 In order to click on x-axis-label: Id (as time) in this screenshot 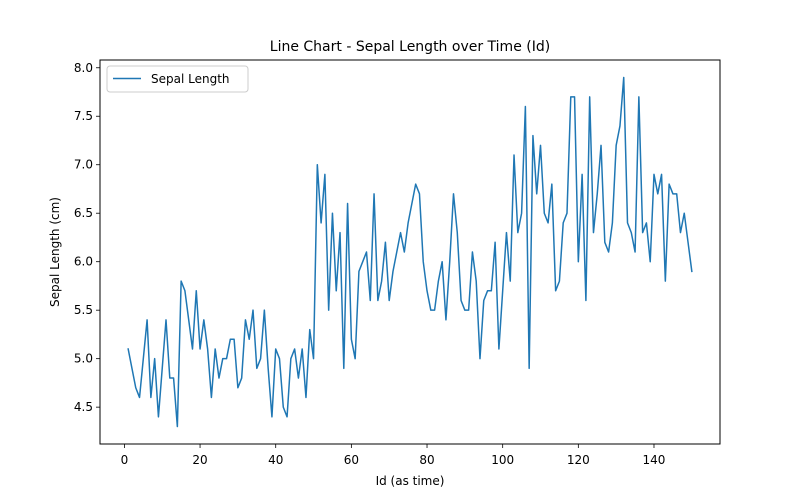, I will do `click(410, 481)`.